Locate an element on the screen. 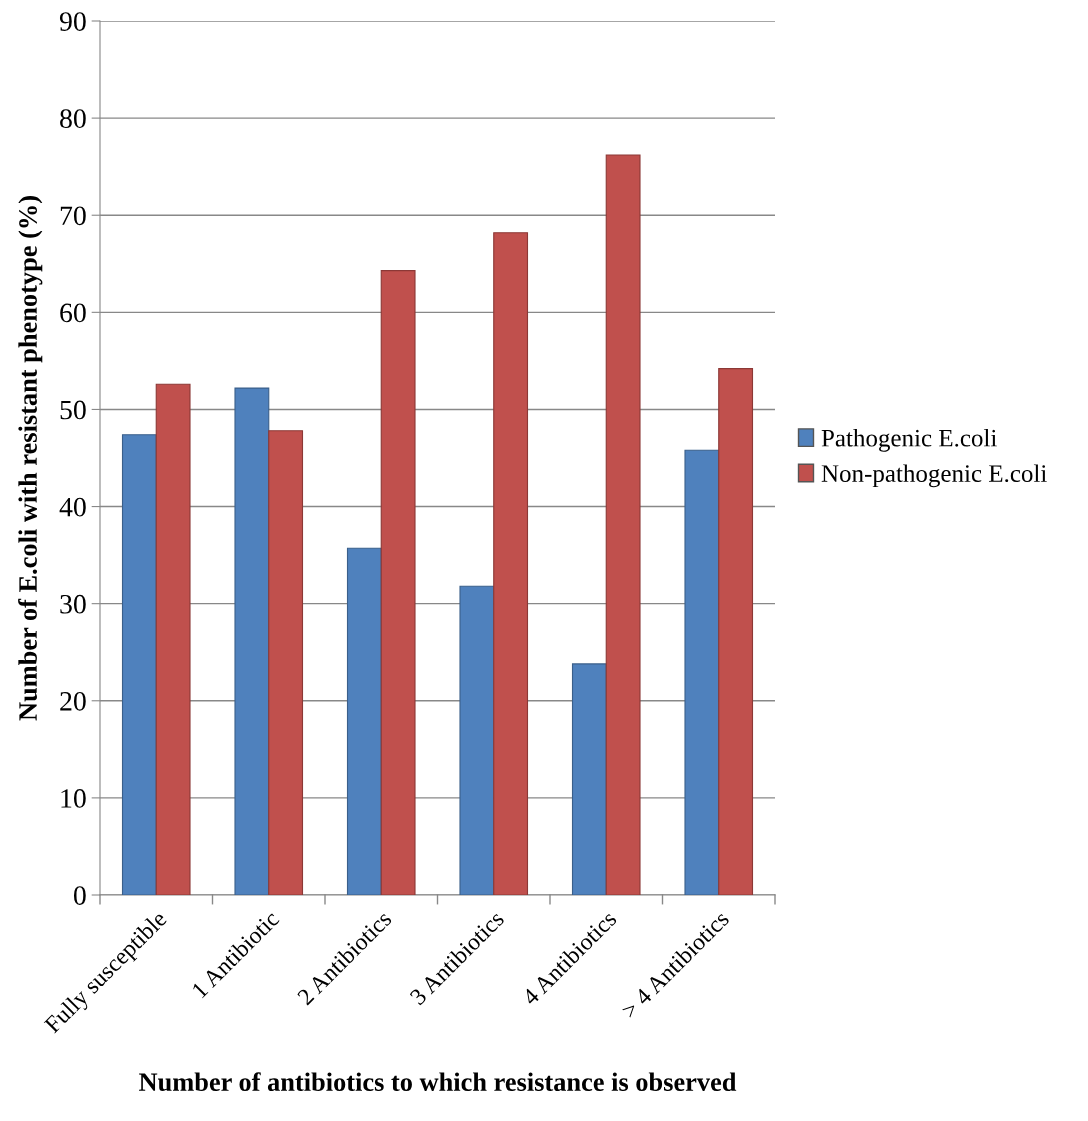 This screenshot has width=1088, height=1121. y-tick-label: 40 is located at coordinates (72, 507).